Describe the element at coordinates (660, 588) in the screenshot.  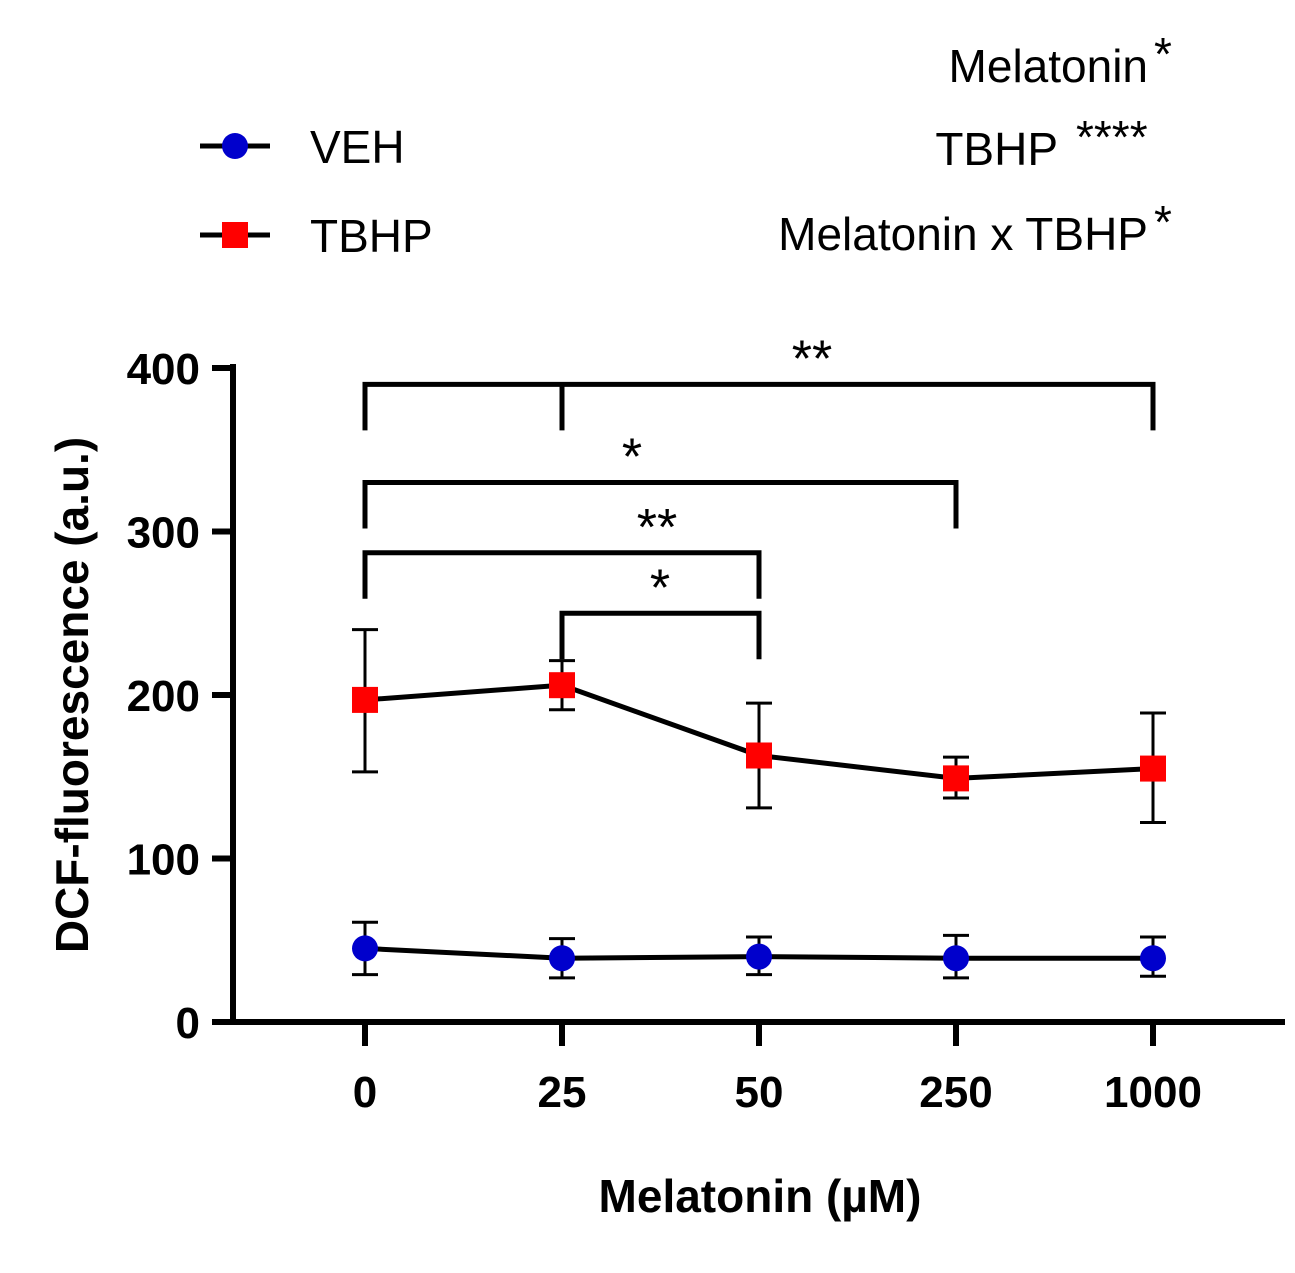
I see `bracket-stars-3: *` at that location.